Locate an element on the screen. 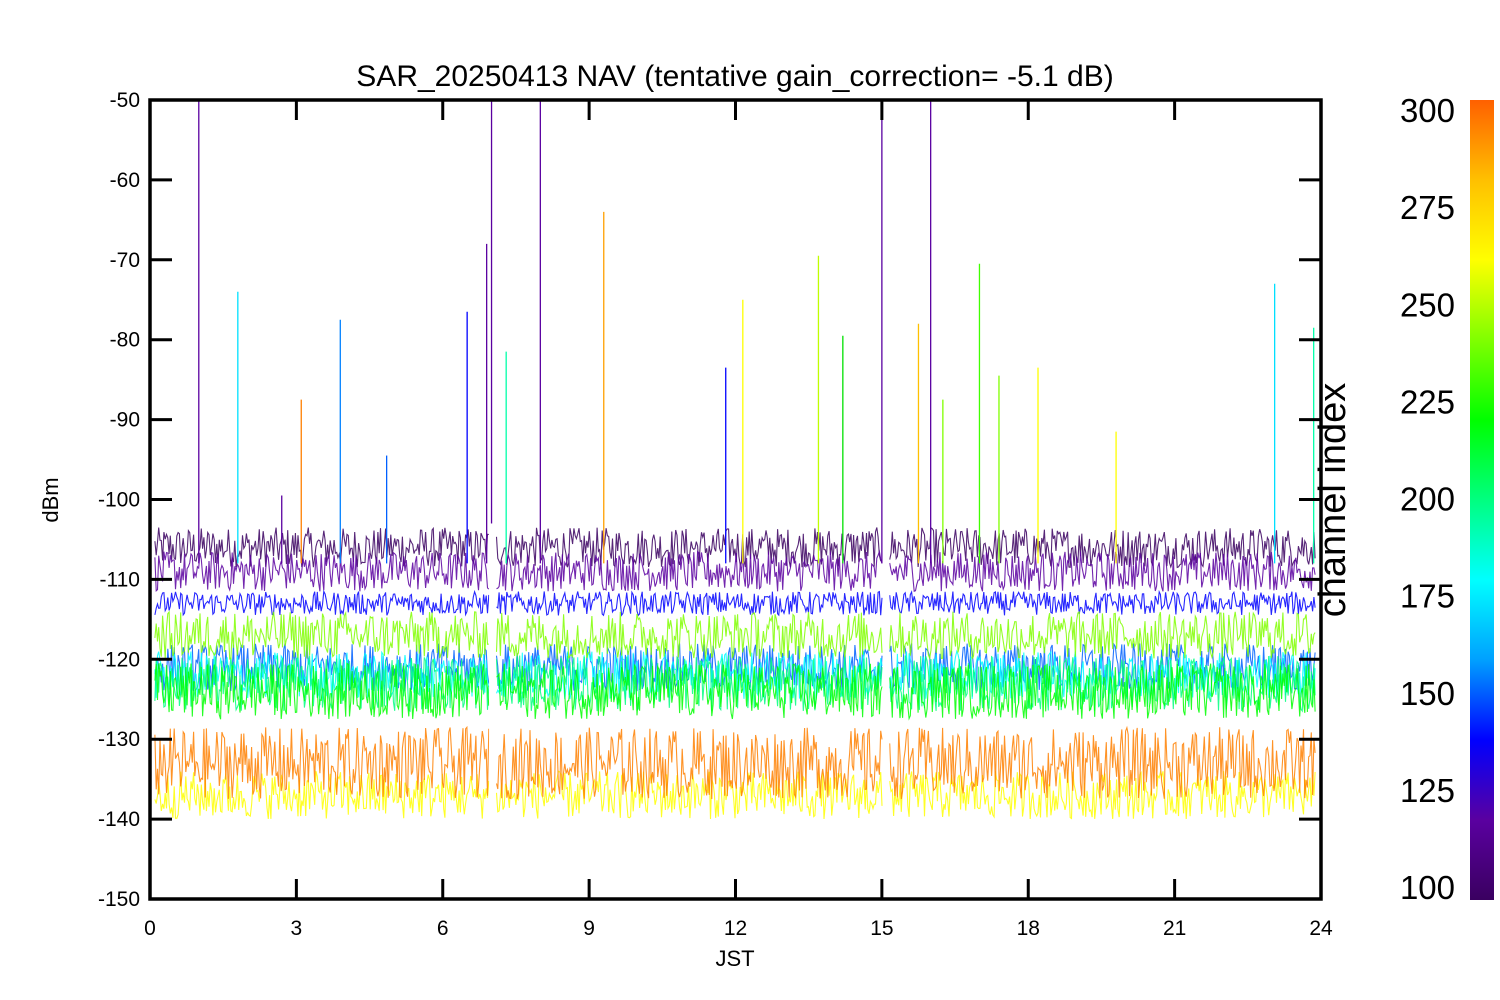  y-tick-label: -100 is located at coordinates (119, 500).